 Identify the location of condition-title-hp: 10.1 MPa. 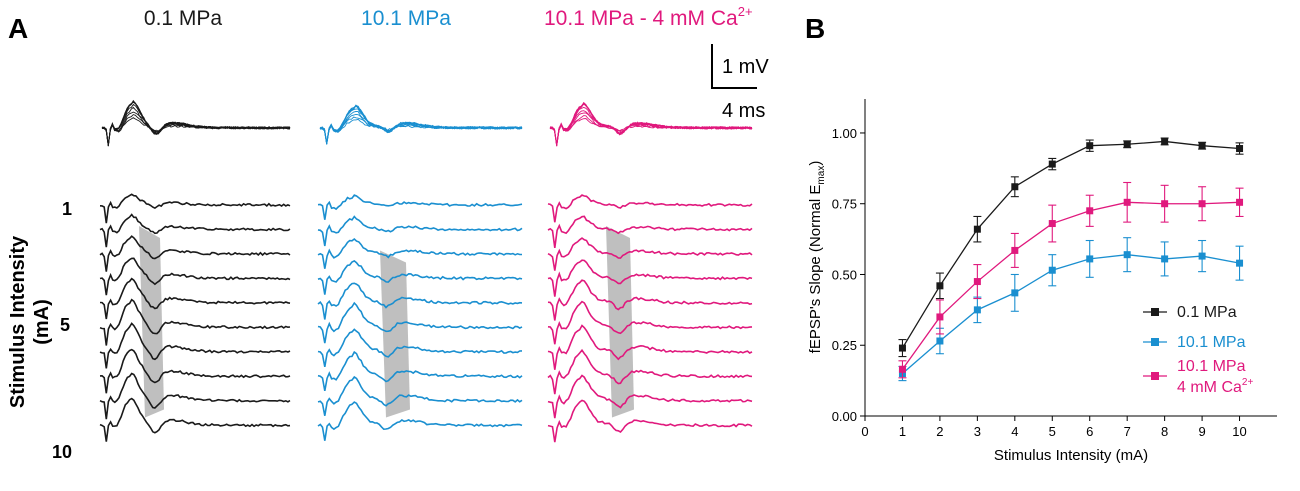
(406, 18).